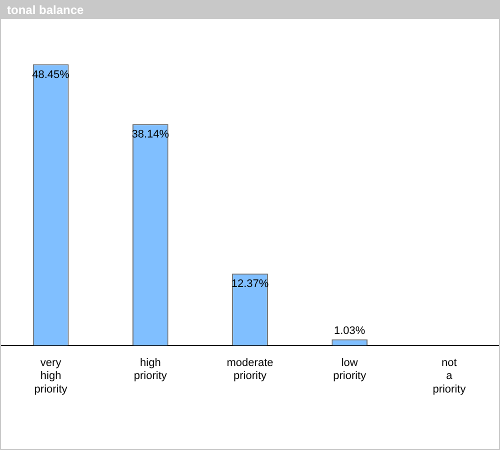 Image resolution: width=500 pixels, height=450 pixels. Describe the element at coordinates (350, 330) in the screenshot. I see `data-label: 1.03%` at that location.